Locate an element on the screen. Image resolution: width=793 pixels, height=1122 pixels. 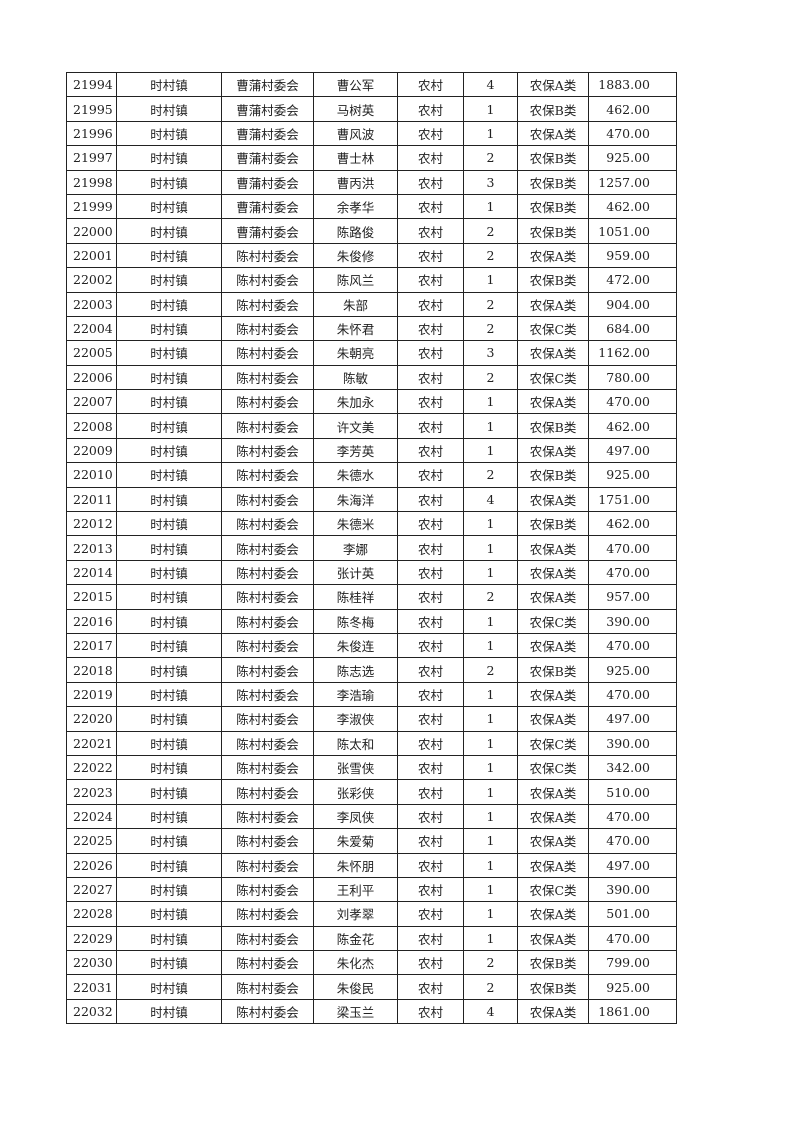
person-name-cell: 陈金花 is located at coordinates (355, 938).